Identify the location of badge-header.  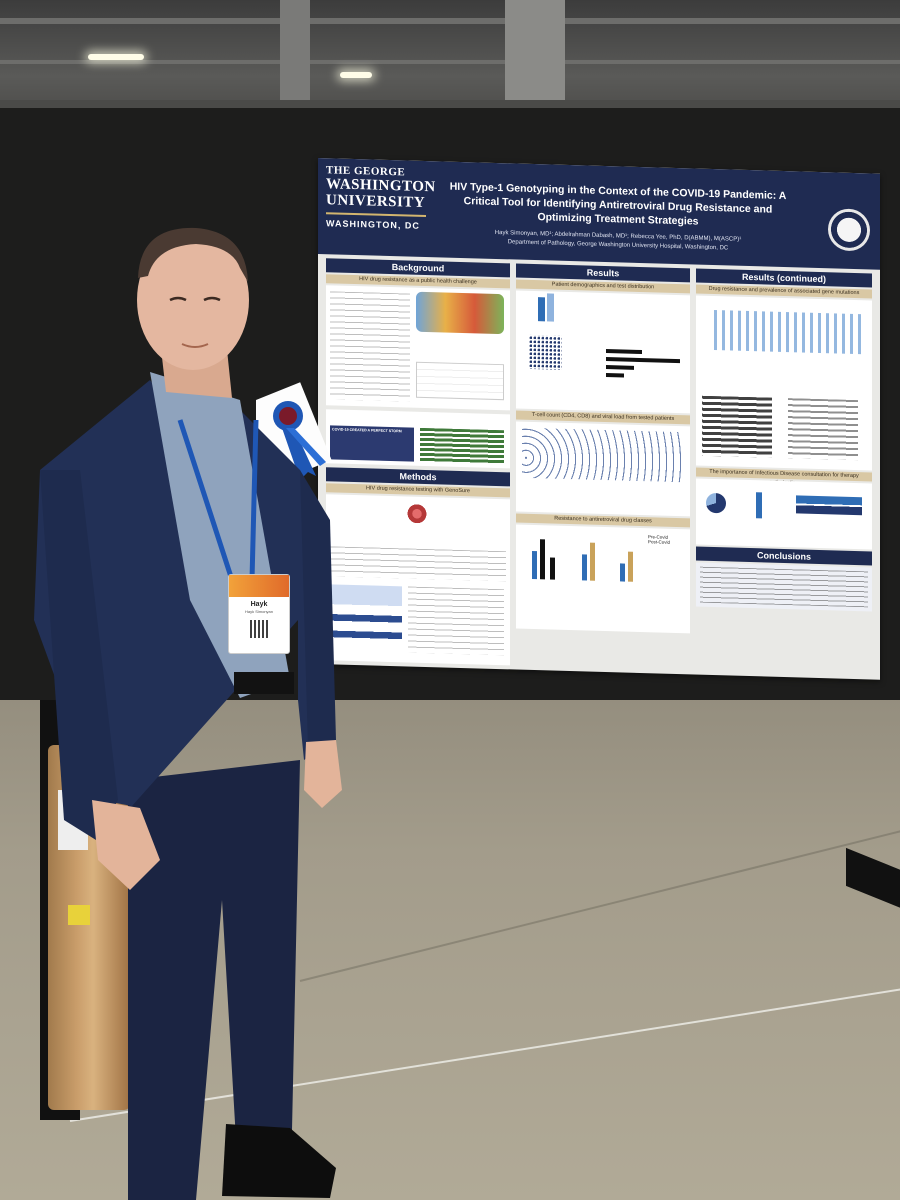
(259, 586).